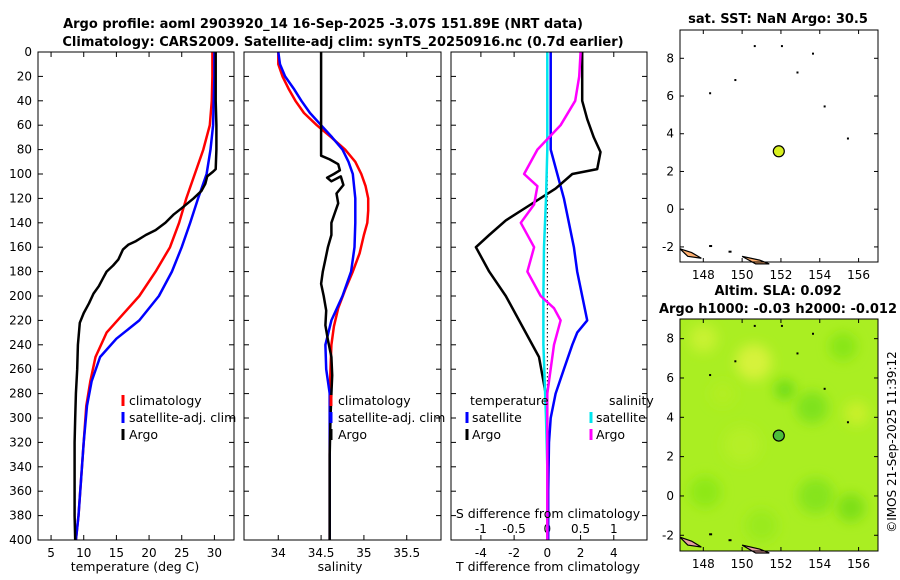 The width and height of the screenshot is (900, 580). What do you see at coordinates (20, 345) in the screenshot?
I see `y-tick-label: 240` at bounding box center [20, 345].